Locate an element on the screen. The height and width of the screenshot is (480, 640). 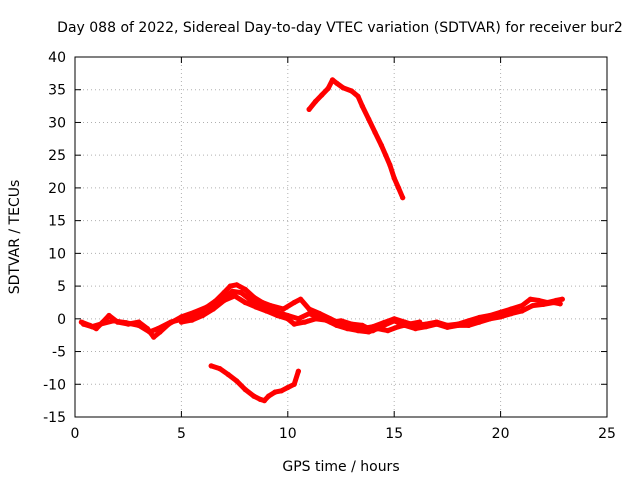
y-tick-label: 0 is located at coordinates (61, 320).